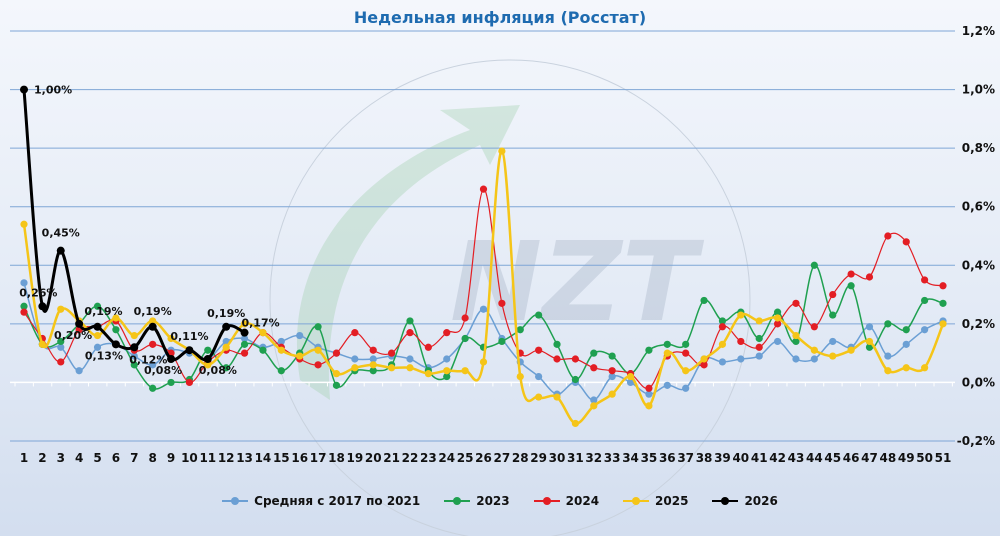 The width and height of the screenshot is (1000, 536). I want to click on legend-label: 2024, so click(582, 501).